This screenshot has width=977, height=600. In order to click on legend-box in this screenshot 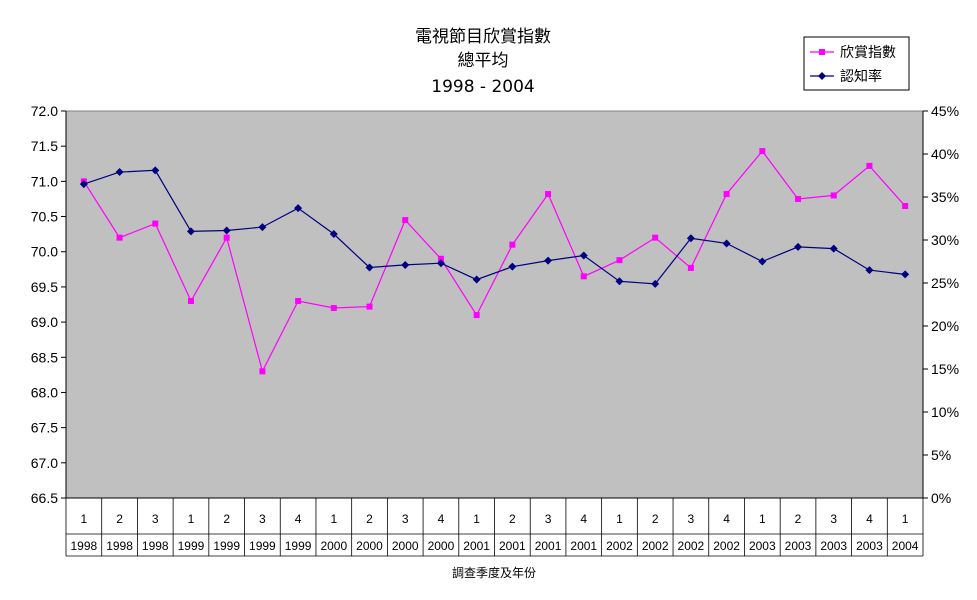, I will do `click(856, 63)`.